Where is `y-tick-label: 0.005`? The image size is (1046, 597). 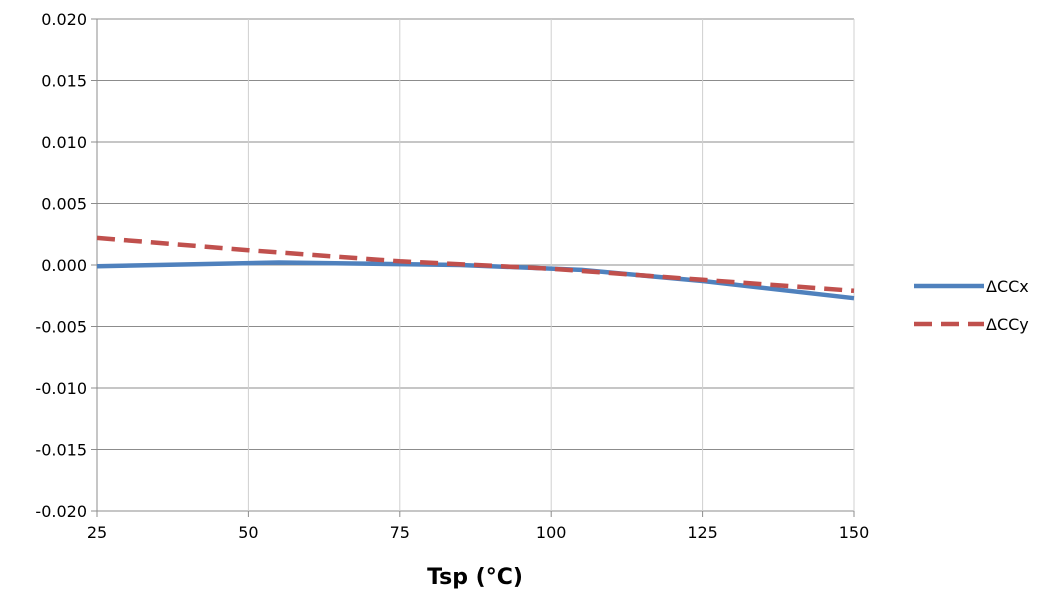 y-tick-label: 0.005 is located at coordinates (64, 204).